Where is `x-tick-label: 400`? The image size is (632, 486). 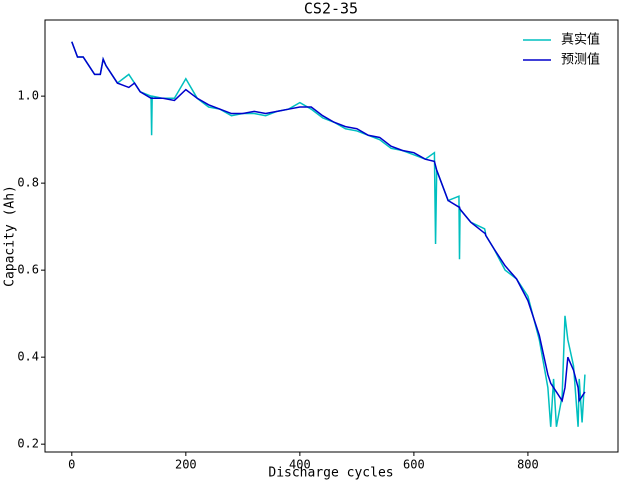 x-tick-label: 400 is located at coordinates (300, 465).